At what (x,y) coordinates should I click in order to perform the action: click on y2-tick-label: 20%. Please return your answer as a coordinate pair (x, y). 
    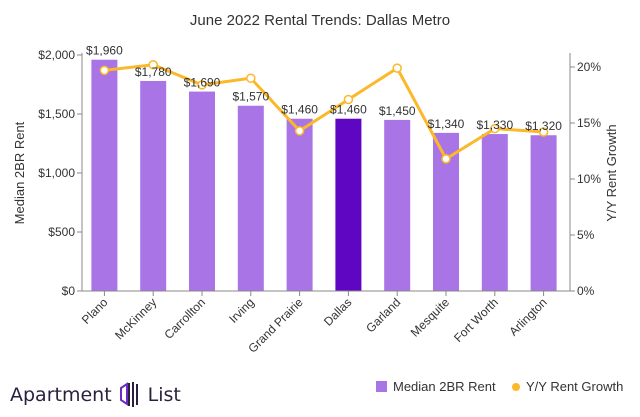
    Looking at the image, I should click on (589, 67).